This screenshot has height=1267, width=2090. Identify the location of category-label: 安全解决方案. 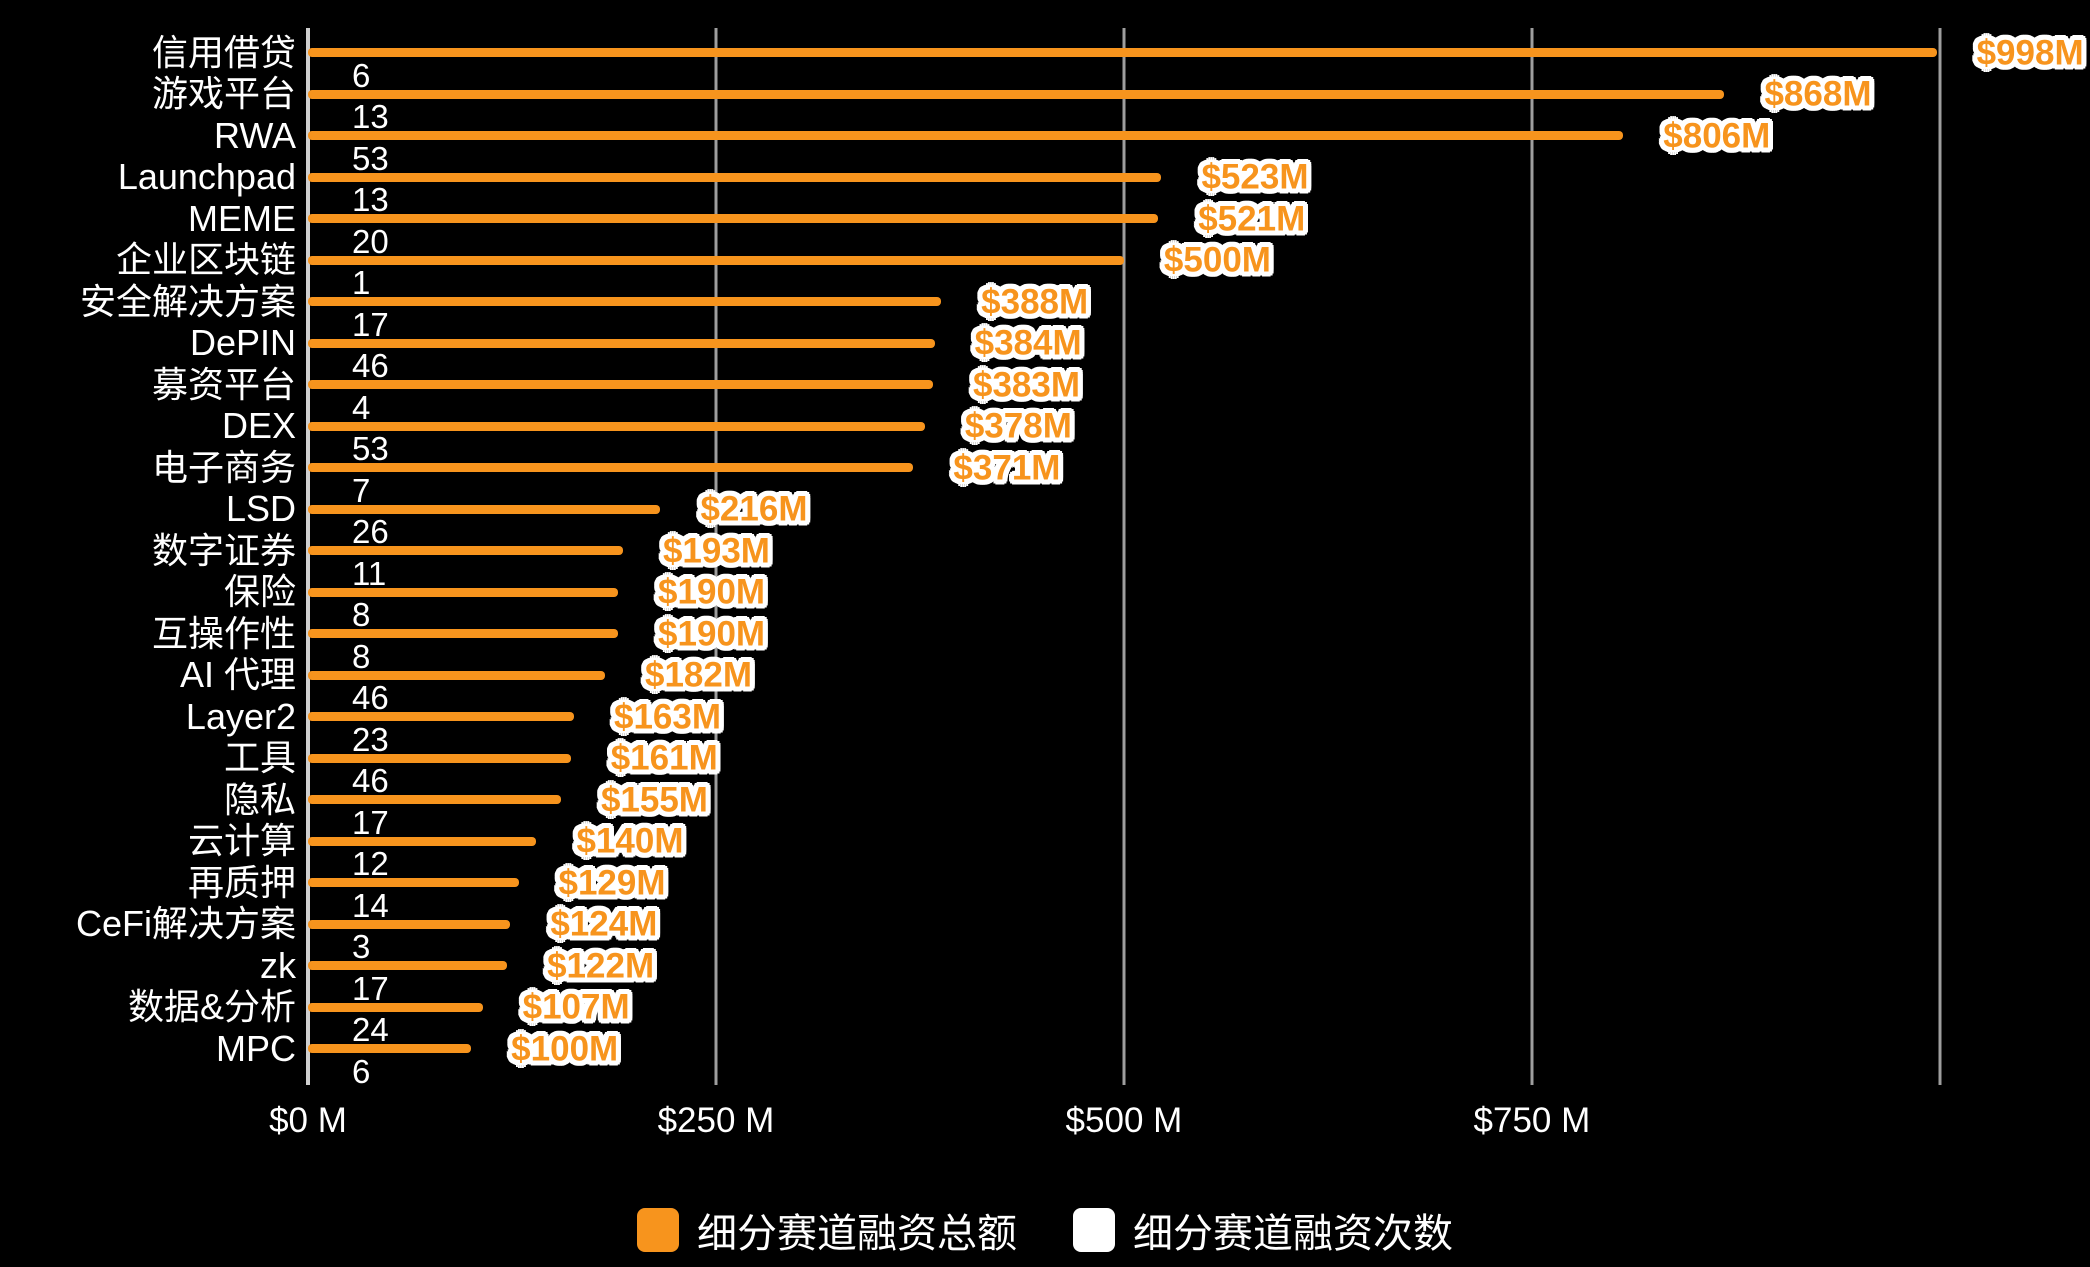
(187, 301).